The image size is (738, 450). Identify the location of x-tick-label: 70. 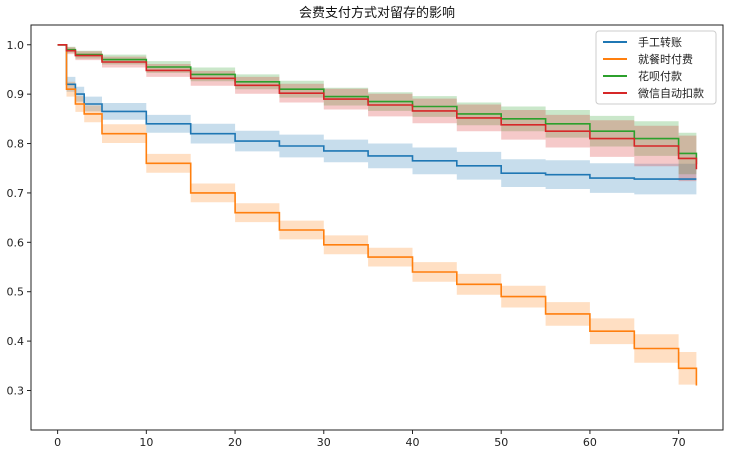
(679, 442).